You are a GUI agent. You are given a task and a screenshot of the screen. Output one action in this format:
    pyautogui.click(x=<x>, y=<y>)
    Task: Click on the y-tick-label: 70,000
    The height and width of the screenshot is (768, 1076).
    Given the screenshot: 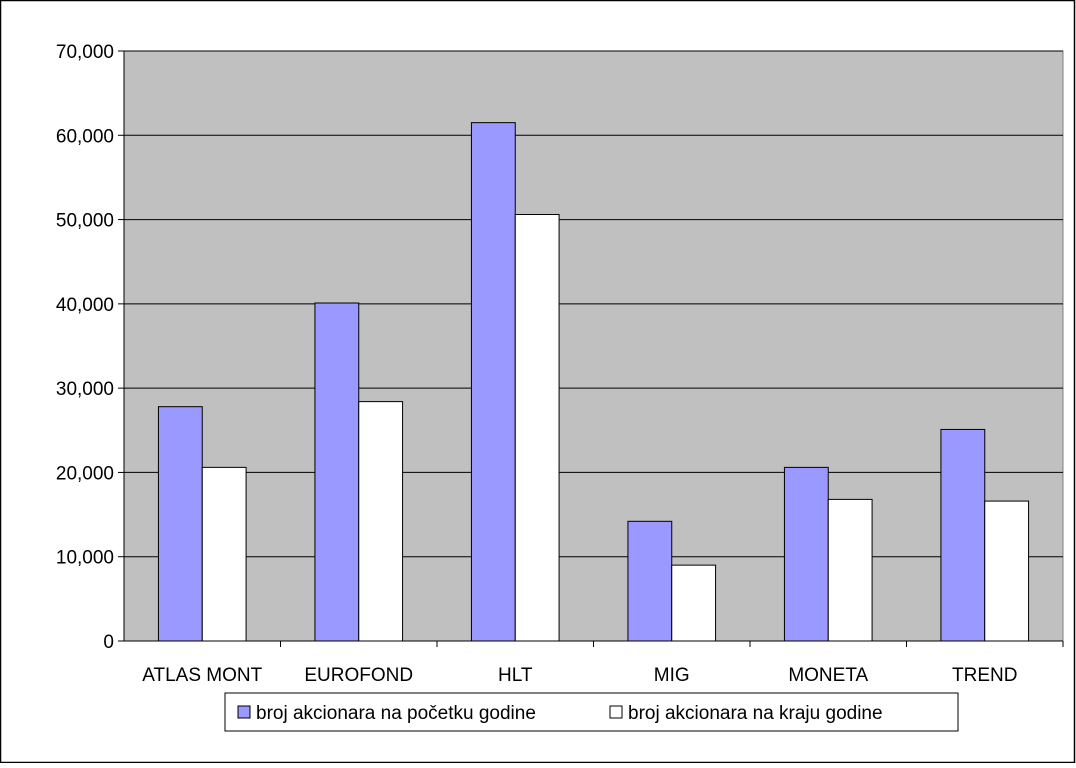 What is the action you would take?
    pyautogui.click(x=85, y=52)
    